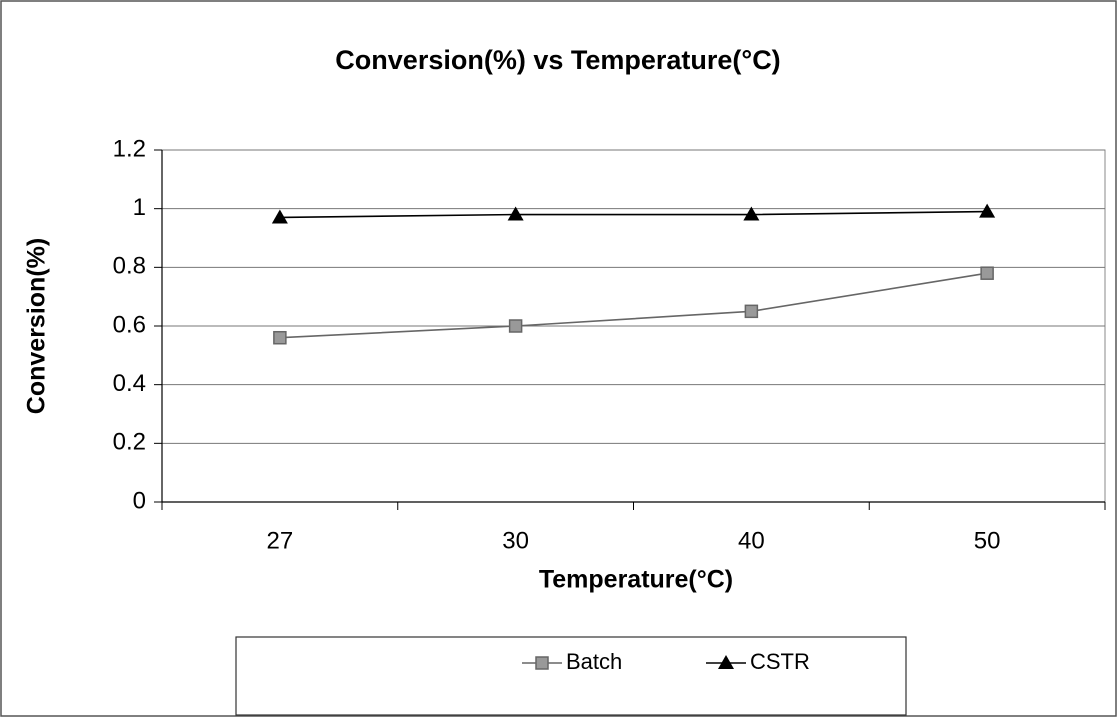  Describe the element at coordinates (139, 500) in the screenshot. I see `y-tick-label: 0` at that location.